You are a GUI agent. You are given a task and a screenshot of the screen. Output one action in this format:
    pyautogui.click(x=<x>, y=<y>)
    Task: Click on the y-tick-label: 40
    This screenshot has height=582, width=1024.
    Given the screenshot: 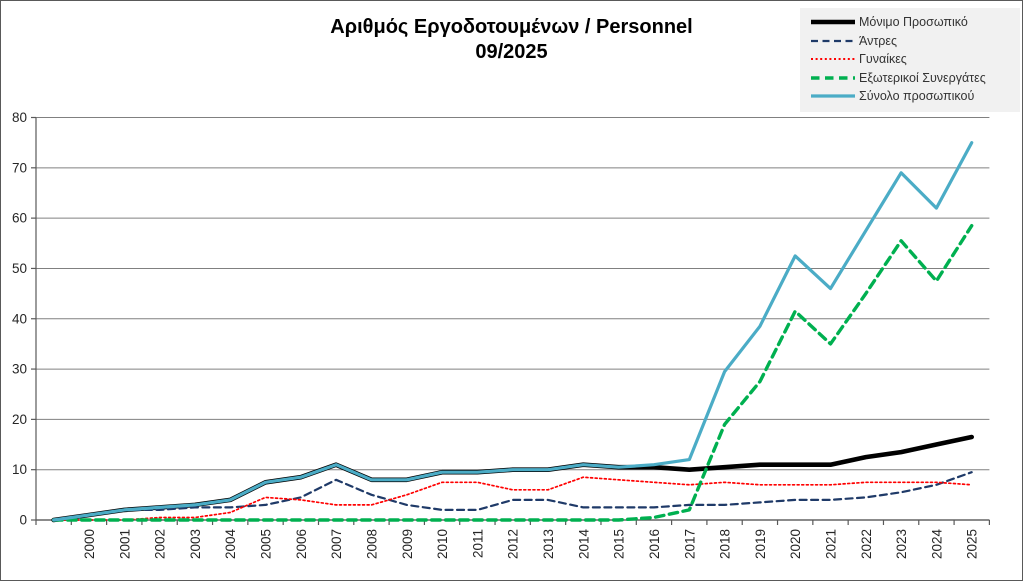 What is the action you would take?
    pyautogui.click(x=19, y=318)
    